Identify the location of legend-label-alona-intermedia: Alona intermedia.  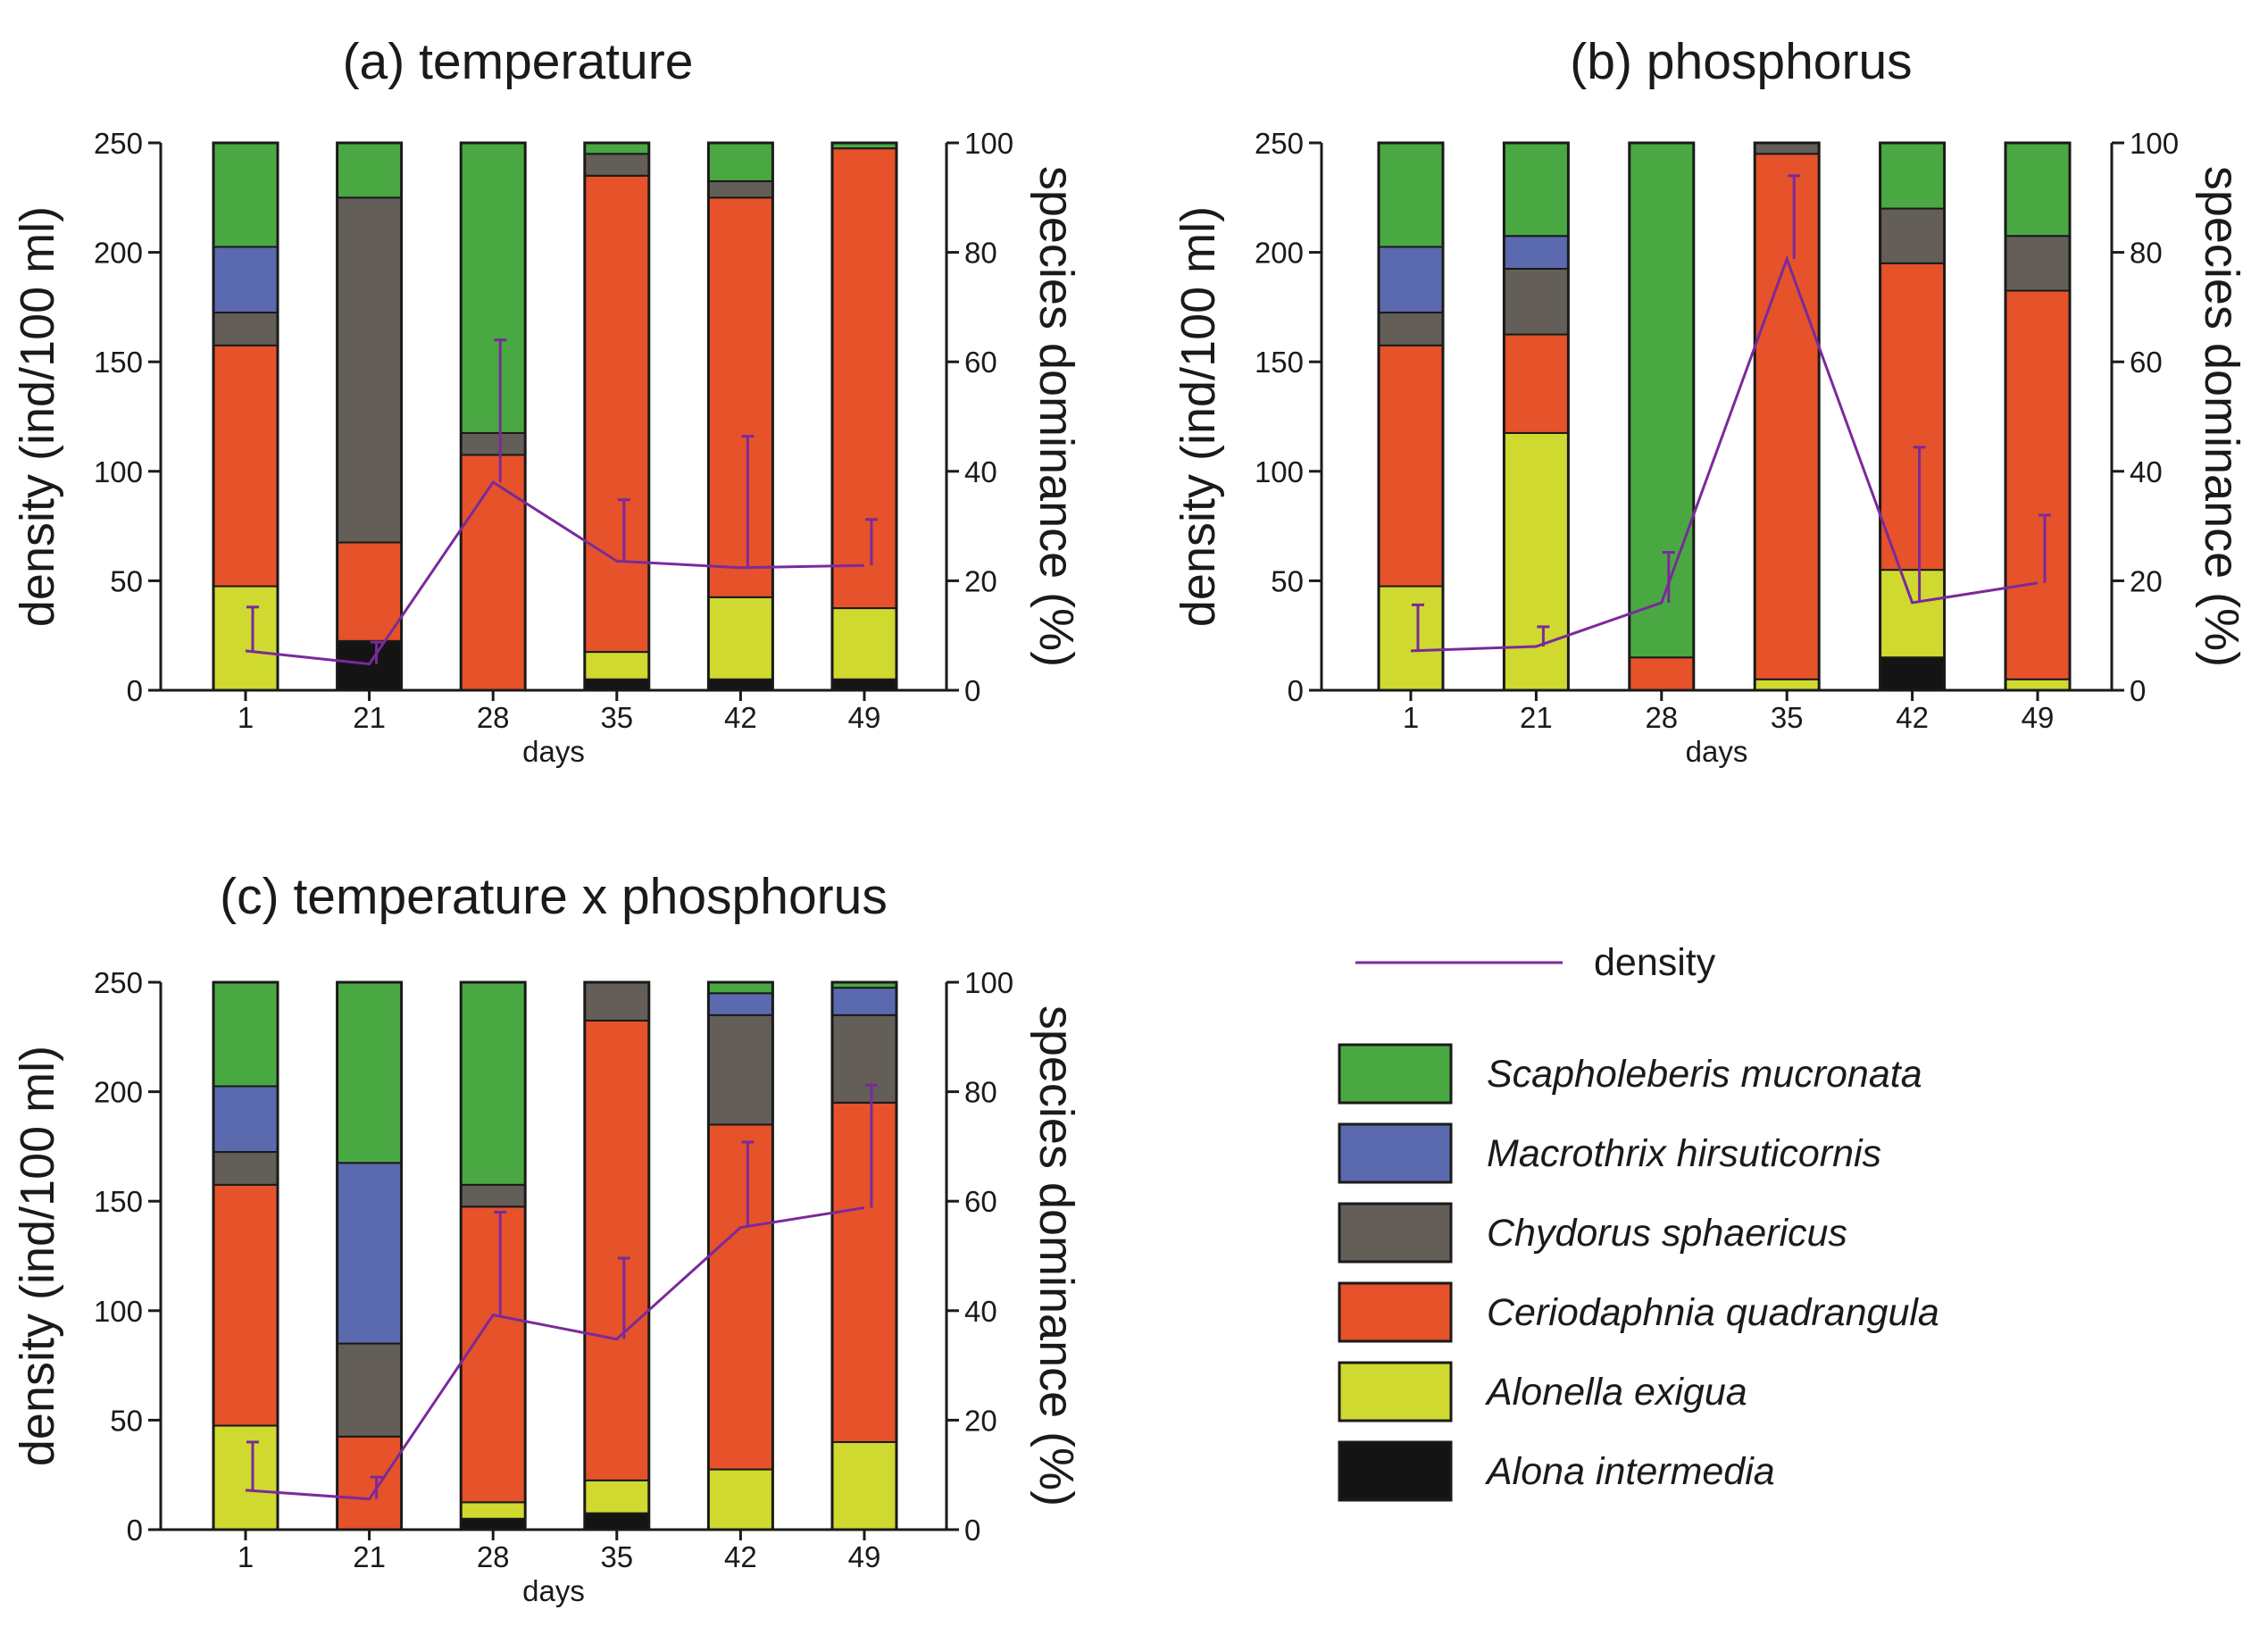
(1629, 1471).